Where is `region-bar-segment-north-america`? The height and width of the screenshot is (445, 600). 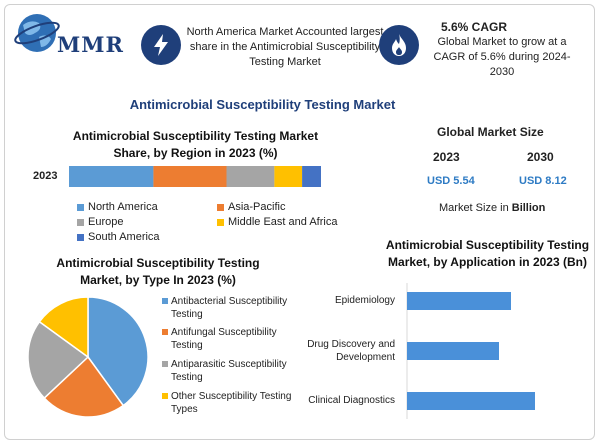 region-bar-segment-north-america is located at coordinates (111, 176).